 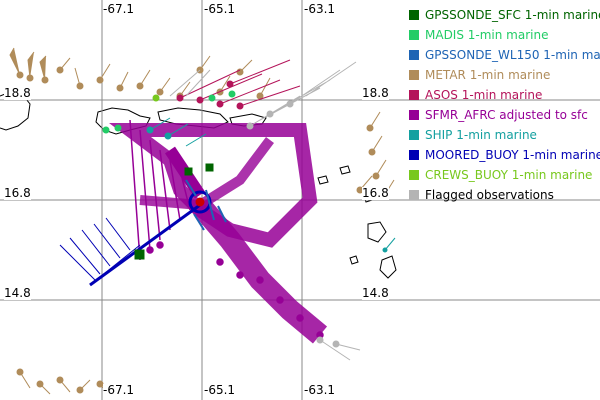 I want to click on legend-item-madis: MADIS 1-min marine, so click(x=503, y=35).